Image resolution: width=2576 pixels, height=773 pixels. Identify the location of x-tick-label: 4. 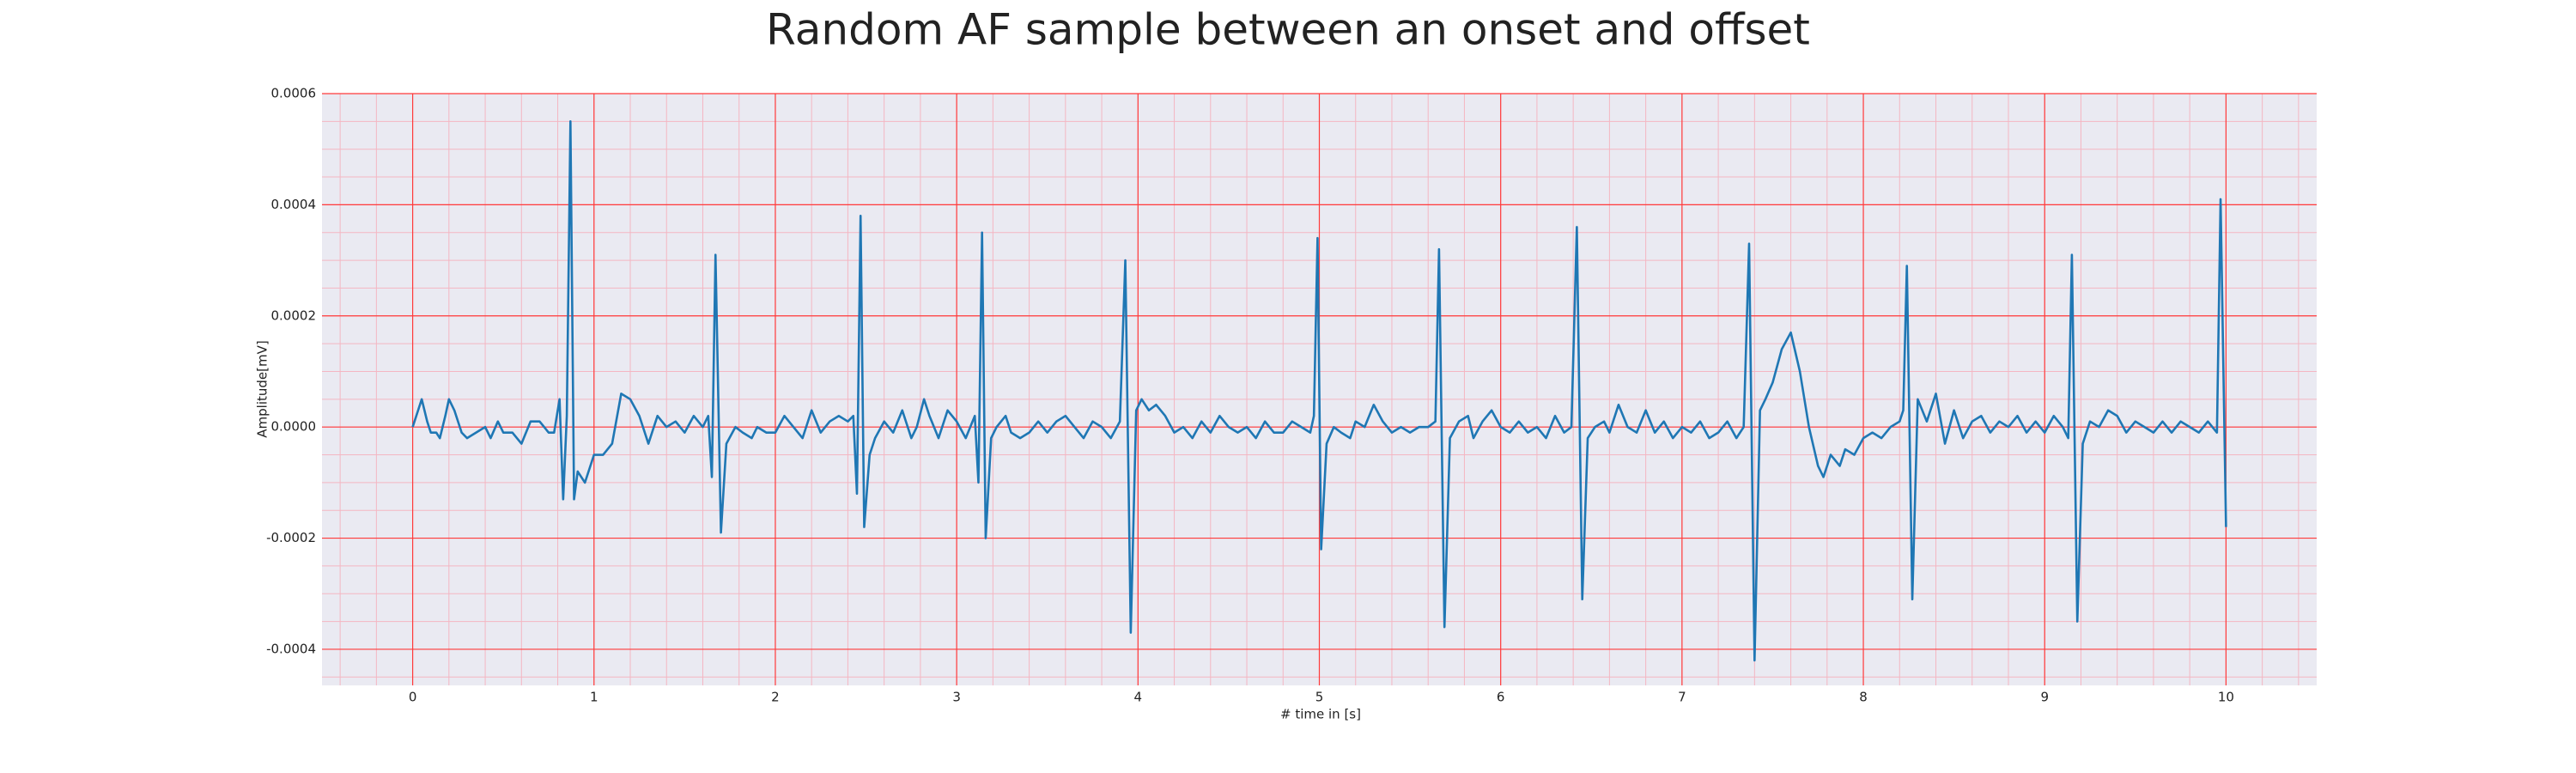
(1138, 697).